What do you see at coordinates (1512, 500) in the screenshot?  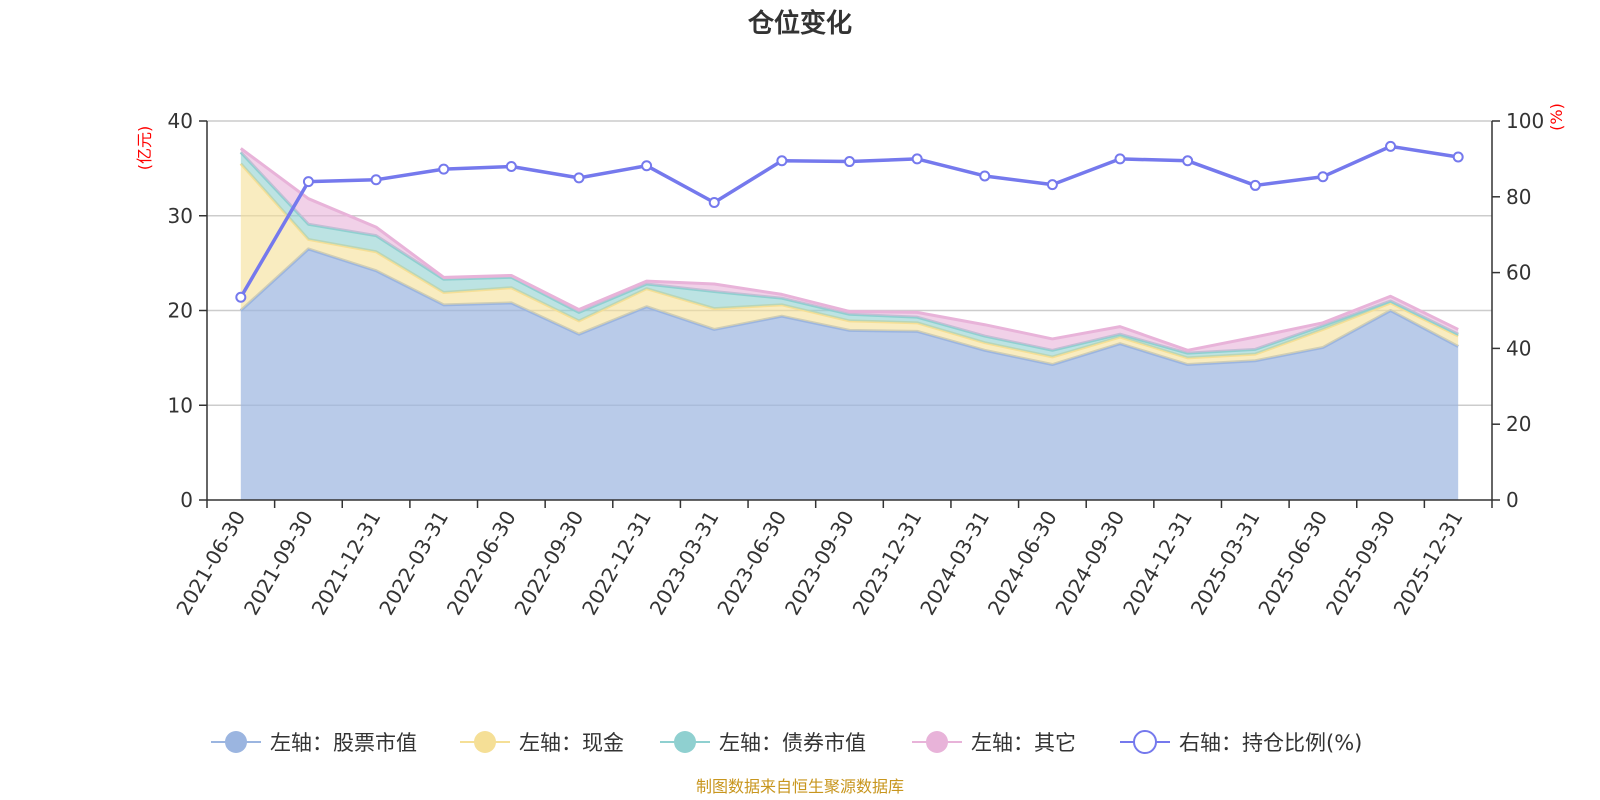 I see `right-tick-label: 0` at bounding box center [1512, 500].